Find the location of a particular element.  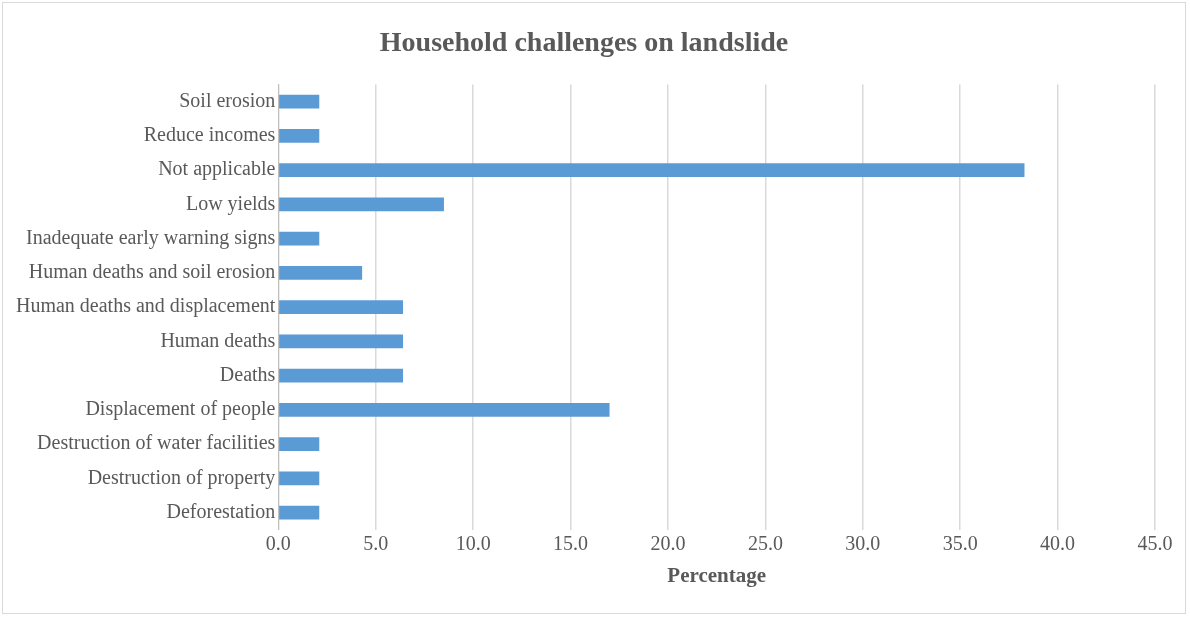

x-tick-label: 15.0 is located at coordinates (571, 543).